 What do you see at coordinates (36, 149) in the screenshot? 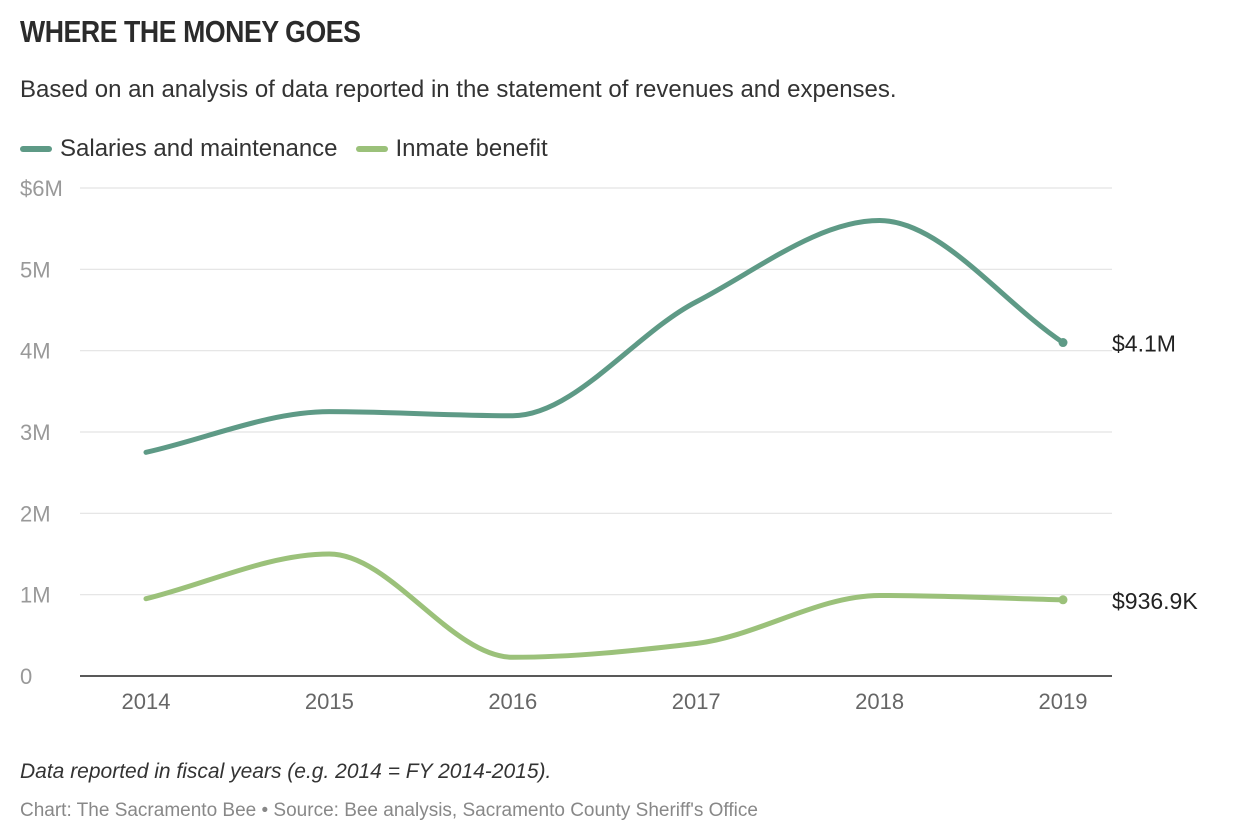
I see `legend-swatch-salaries` at bounding box center [36, 149].